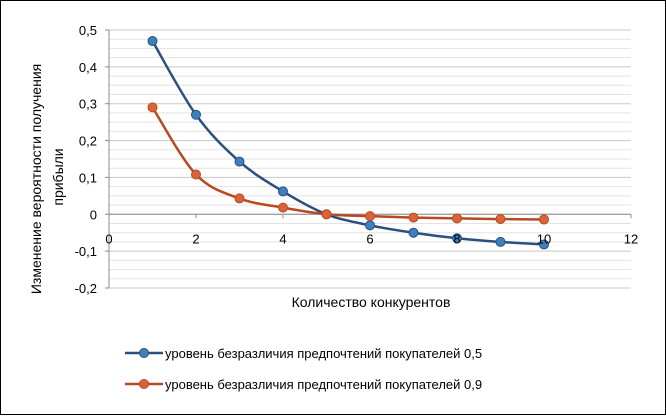  What do you see at coordinates (93, 214) in the screenshot?
I see `y-tick-label: 0` at bounding box center [93, 214].